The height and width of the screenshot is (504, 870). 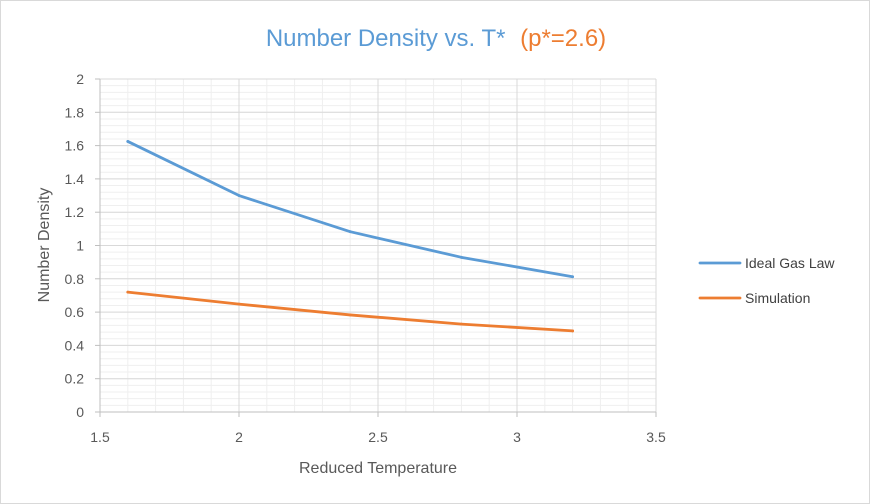 What do you see at coordinates (790, 263) in the screenshot?
I see `legend-label-ideal-gas-law: Ideal Gas Law` at bounding box center [790, 263].